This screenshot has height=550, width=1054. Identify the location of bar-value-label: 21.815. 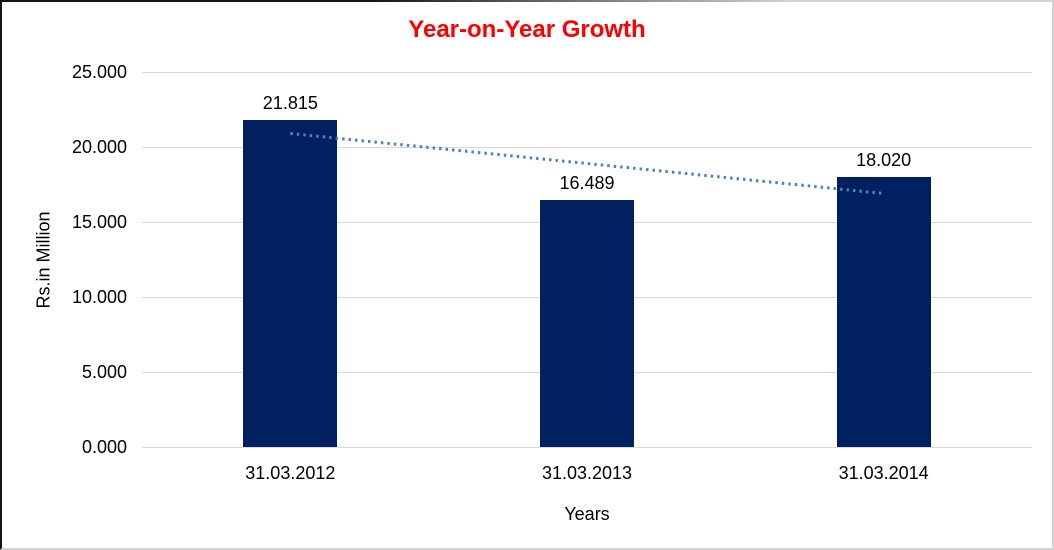
(290, 102).